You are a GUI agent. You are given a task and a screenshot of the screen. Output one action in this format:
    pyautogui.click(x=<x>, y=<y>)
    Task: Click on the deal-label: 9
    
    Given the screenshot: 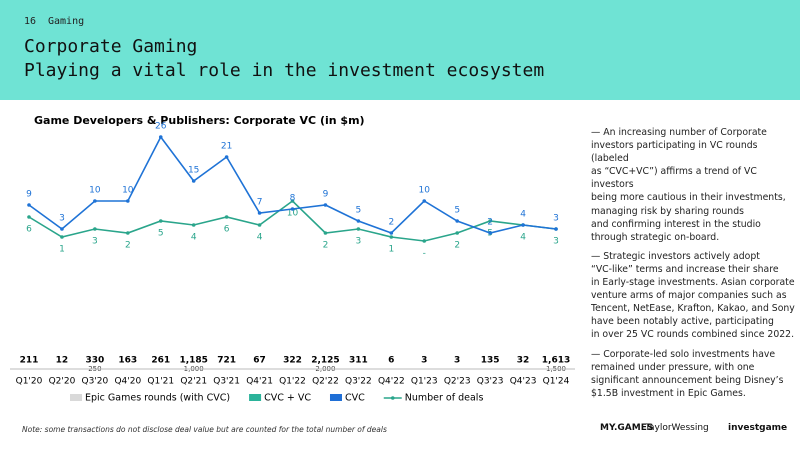 What is the action you would take?
    pyautogui.click(x=29, y=195)
    